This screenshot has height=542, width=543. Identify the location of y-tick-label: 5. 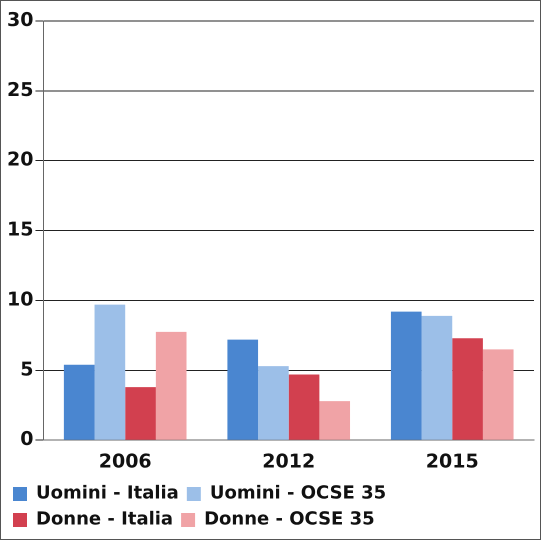
(27, 369).